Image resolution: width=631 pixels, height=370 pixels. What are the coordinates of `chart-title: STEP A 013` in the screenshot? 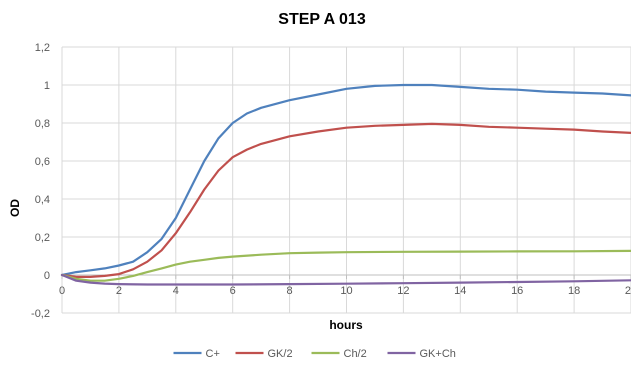 It's located at (322, 19).